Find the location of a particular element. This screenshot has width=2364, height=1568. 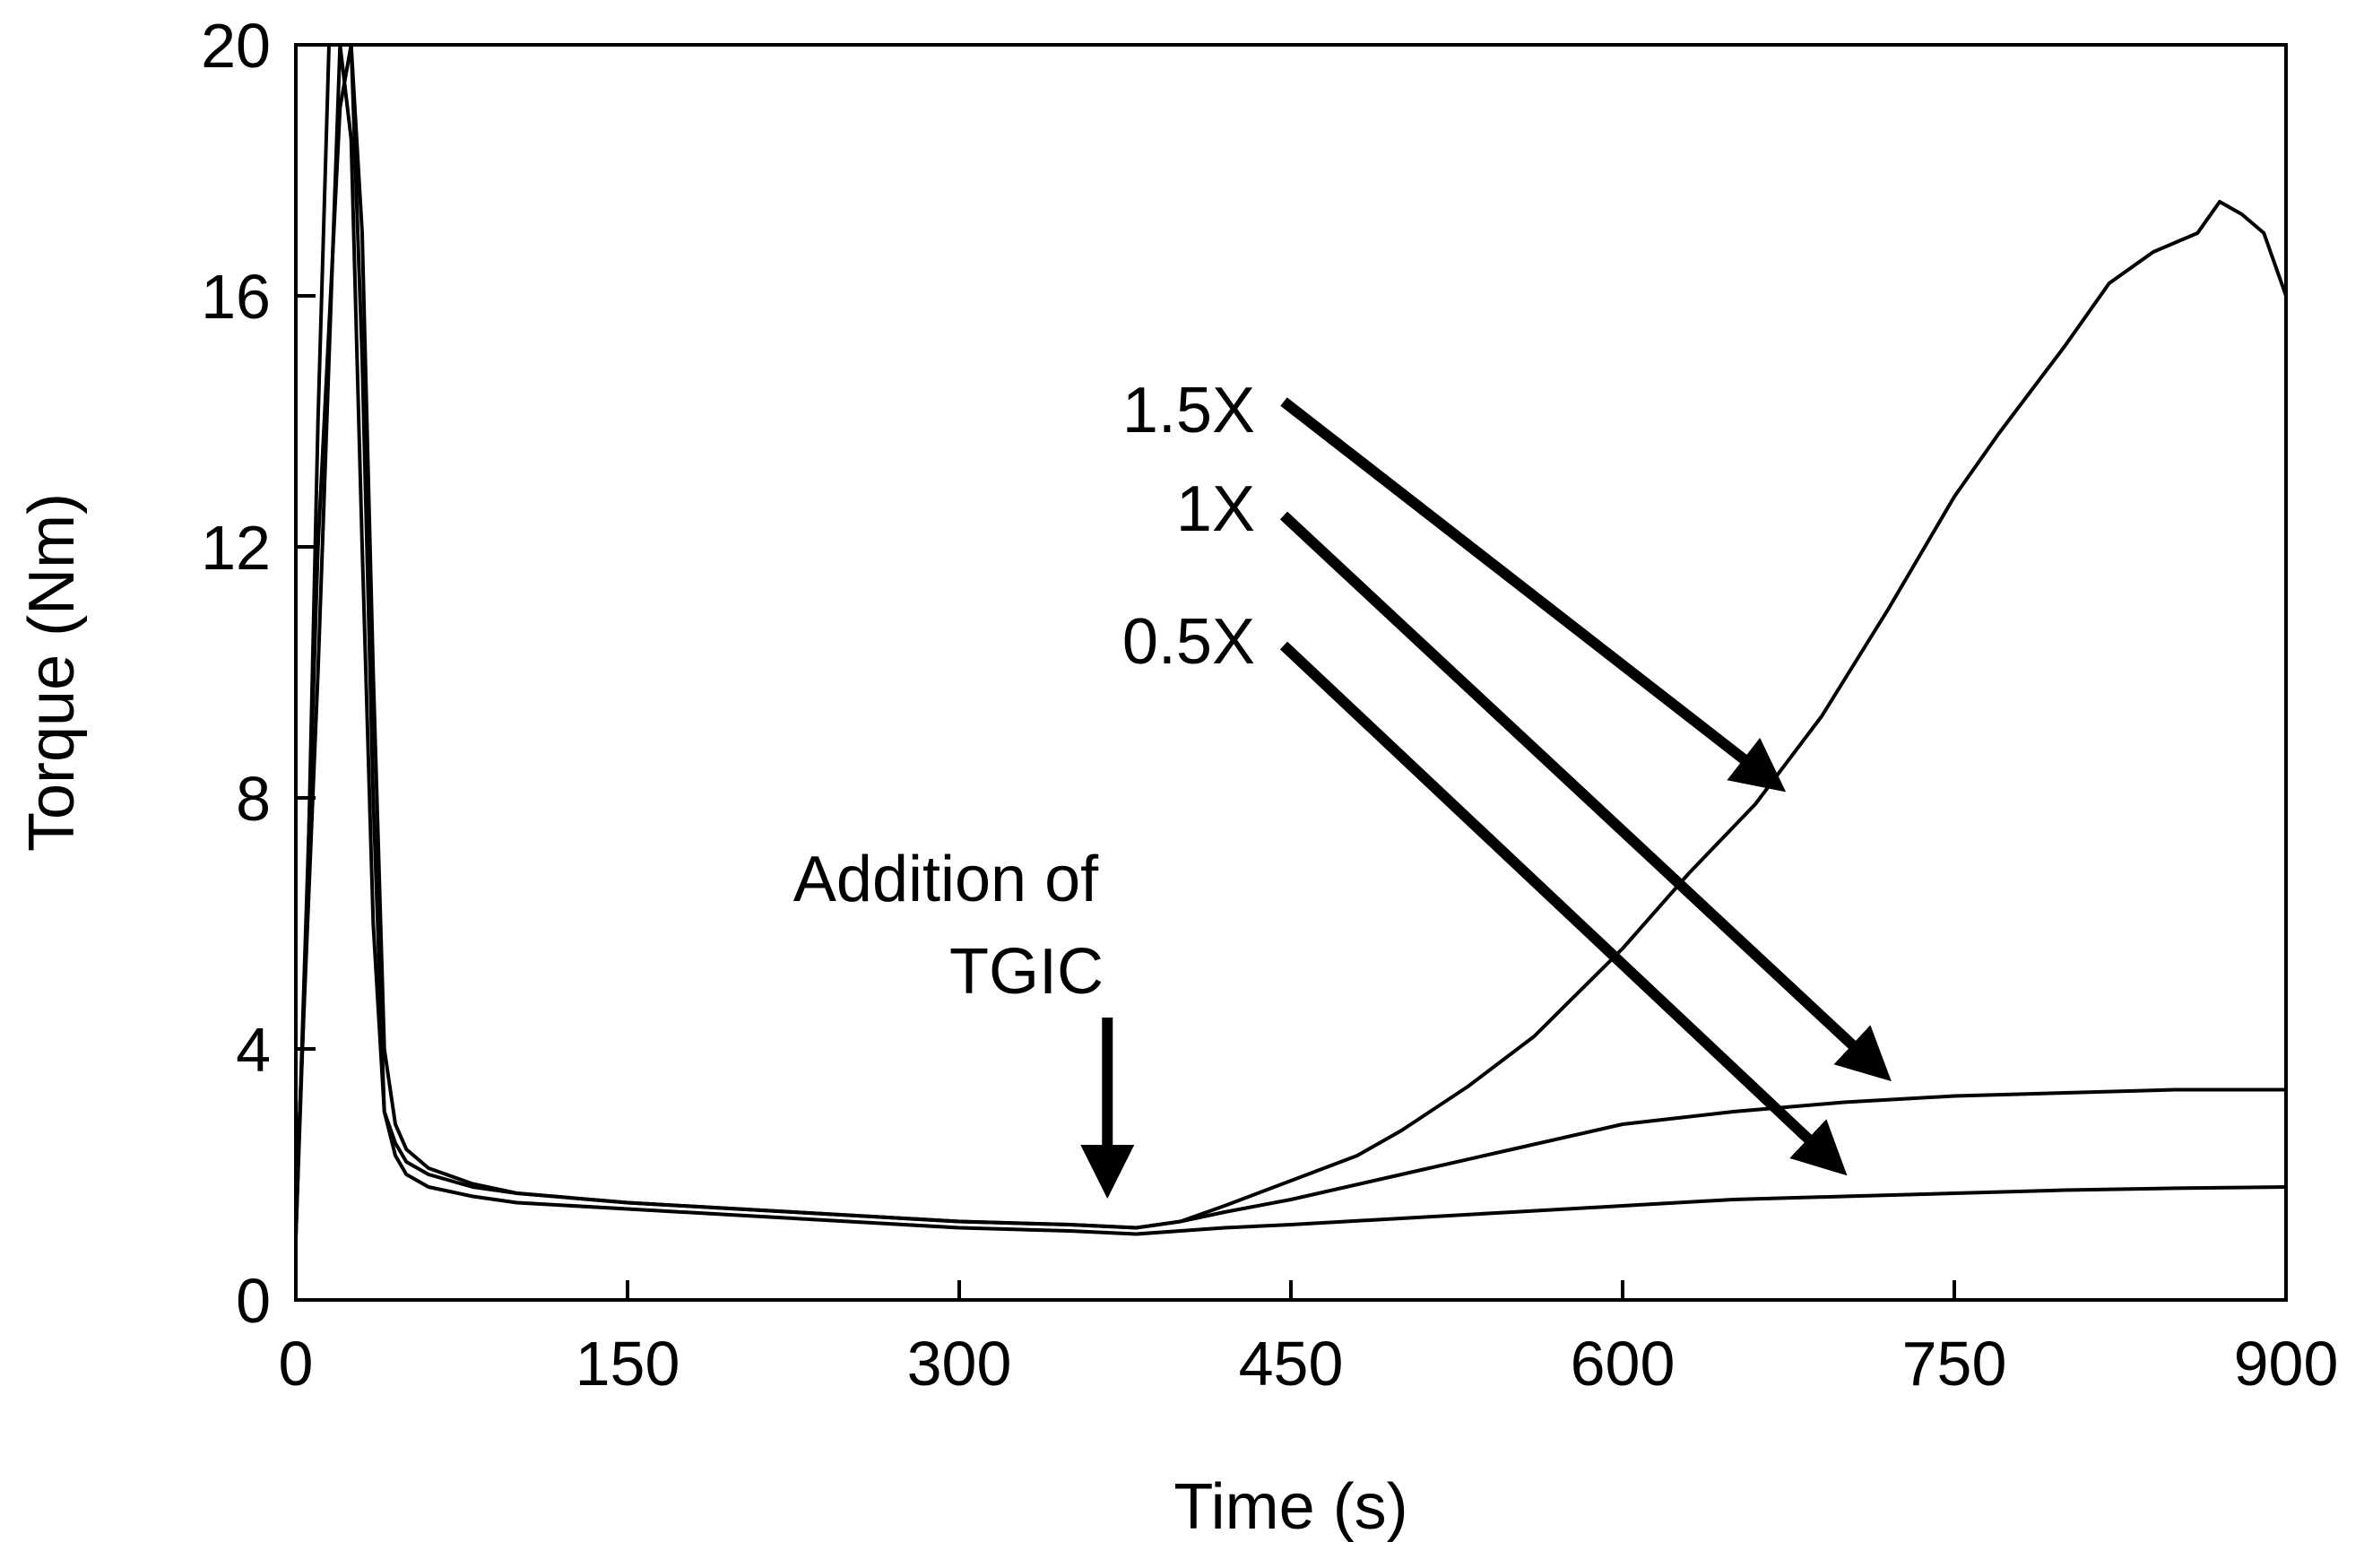

y-axis: 0 4 8 12 16 20 is located at coordinates (258, 673).